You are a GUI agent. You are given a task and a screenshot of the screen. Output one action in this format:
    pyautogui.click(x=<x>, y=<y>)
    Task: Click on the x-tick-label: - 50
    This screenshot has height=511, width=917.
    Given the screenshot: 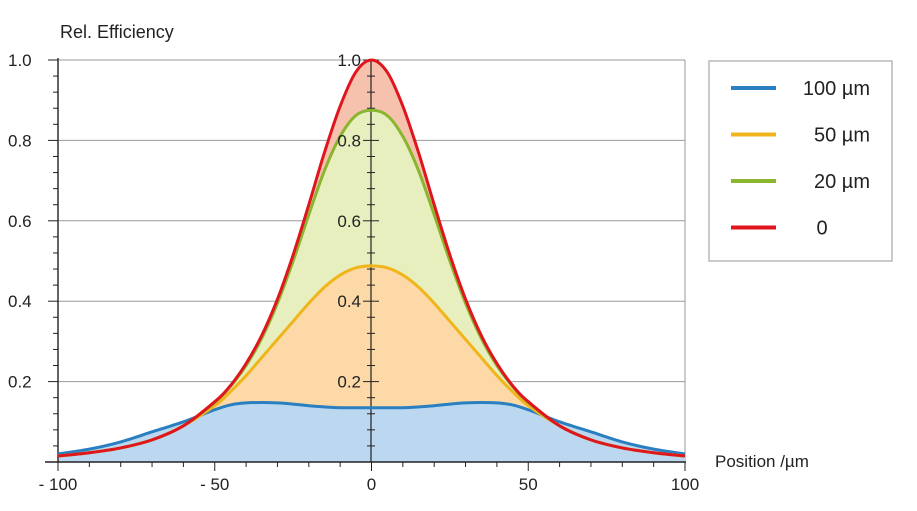 What is the action you would take?
    pyautogui.click(x=214, y=484)
    